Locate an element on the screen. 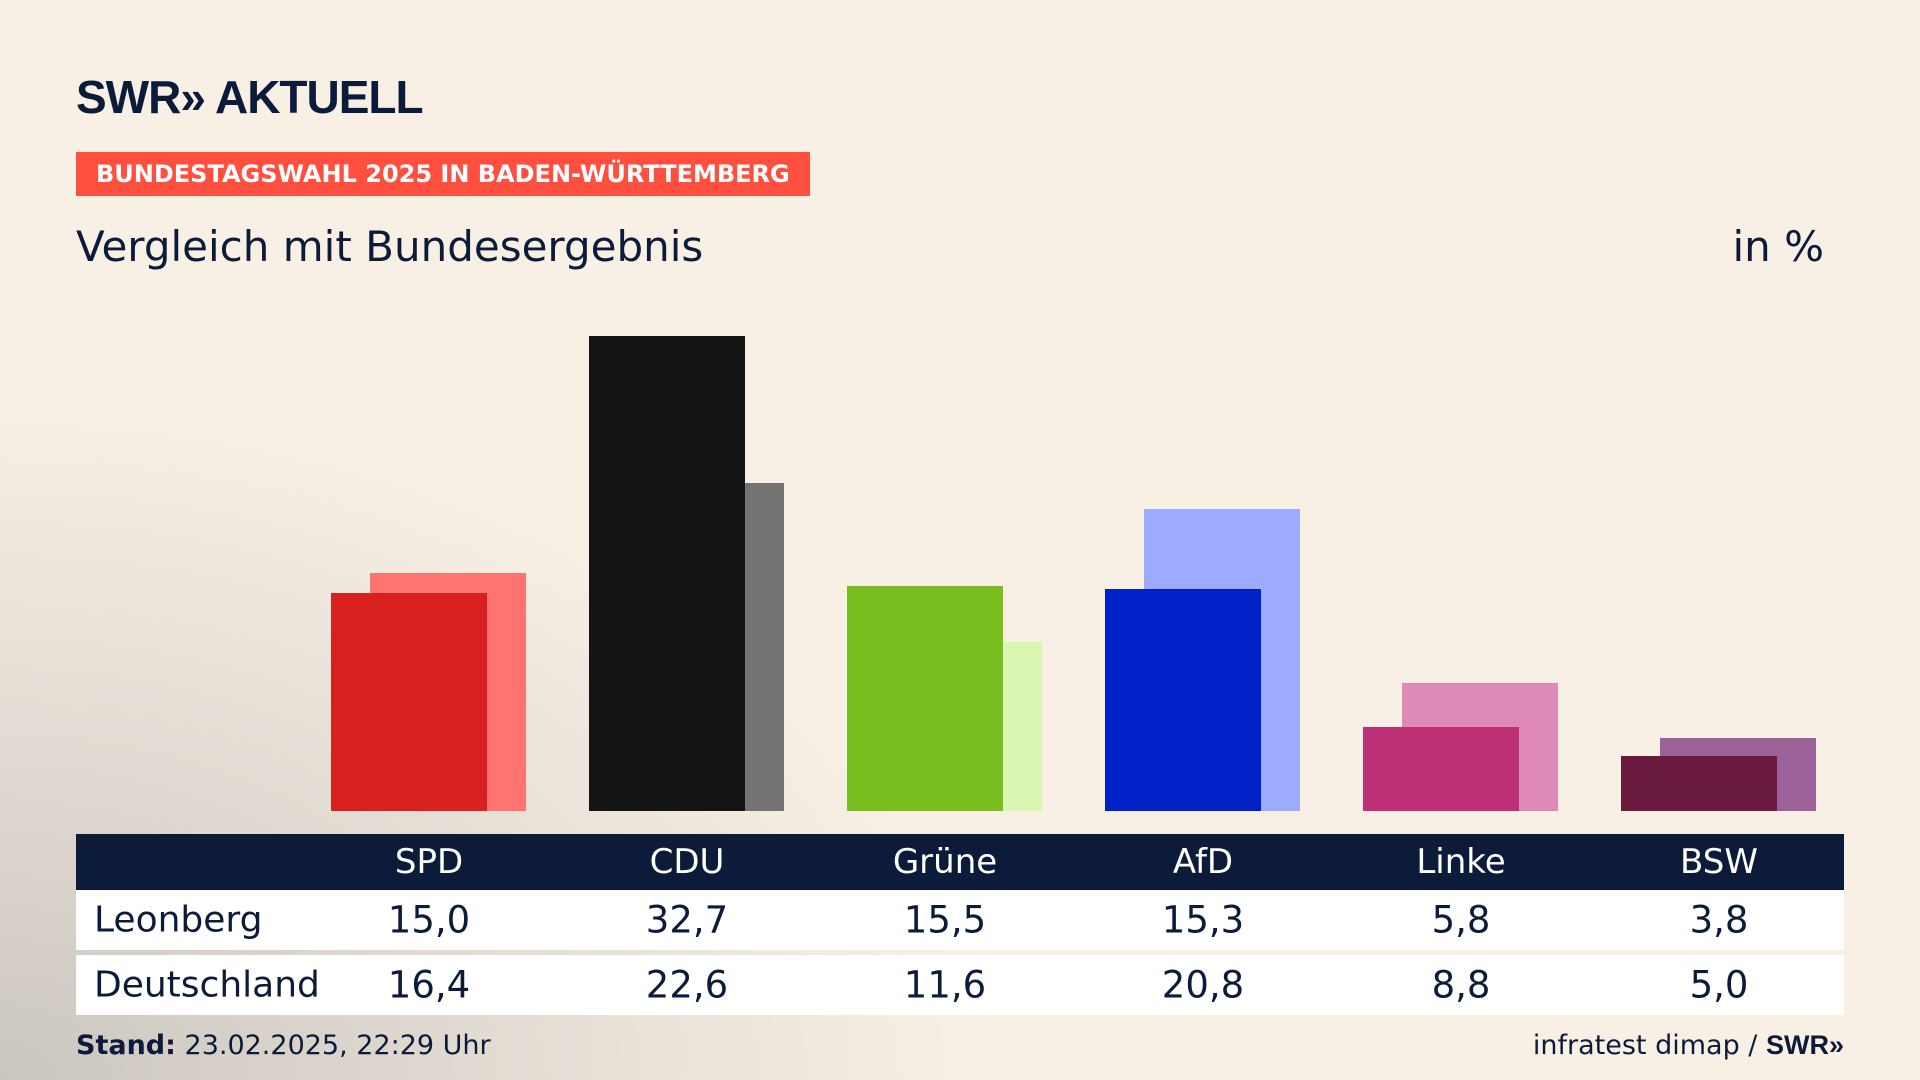 Image resolution: width=1920 pixels, height=1080 pixels. swr-aktuell-logo: SWR» AKTUELL is located at coordinates (250, 97).